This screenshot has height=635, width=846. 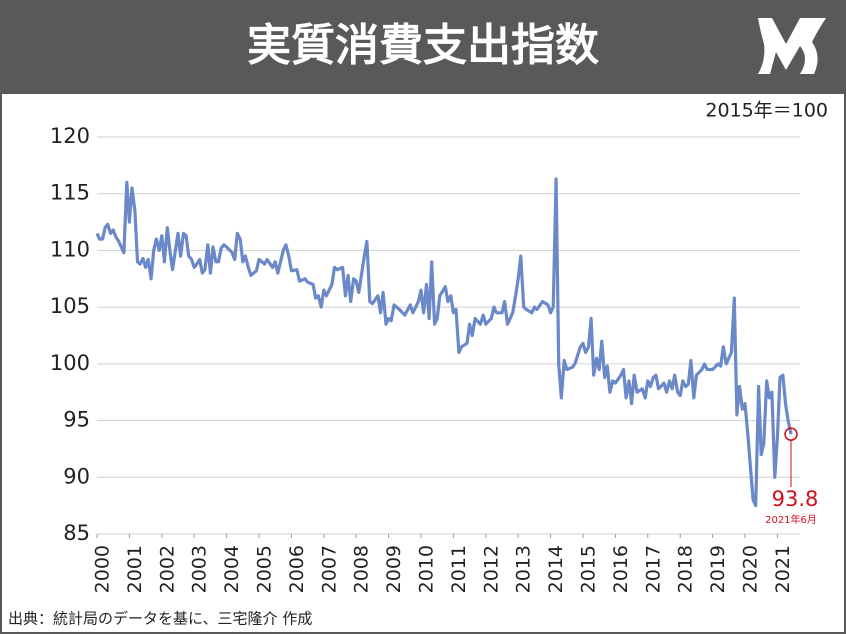 I want to click on y-tick-label: 100, so click(x=70, y=363).